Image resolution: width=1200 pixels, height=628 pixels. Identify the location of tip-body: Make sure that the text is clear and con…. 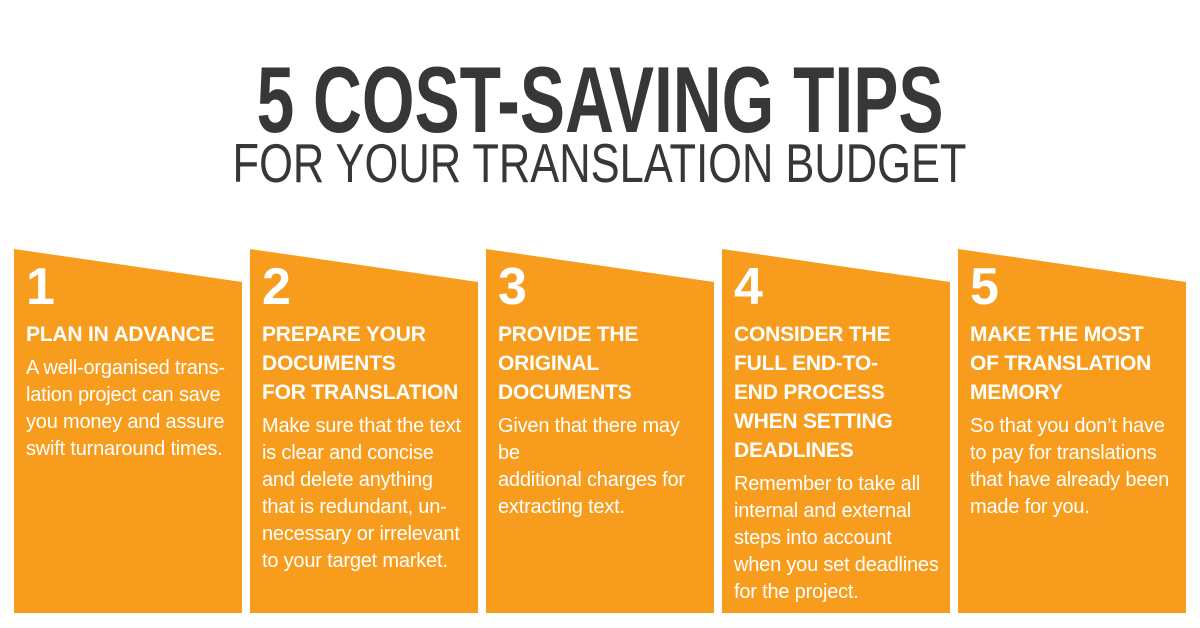
(361, 493).